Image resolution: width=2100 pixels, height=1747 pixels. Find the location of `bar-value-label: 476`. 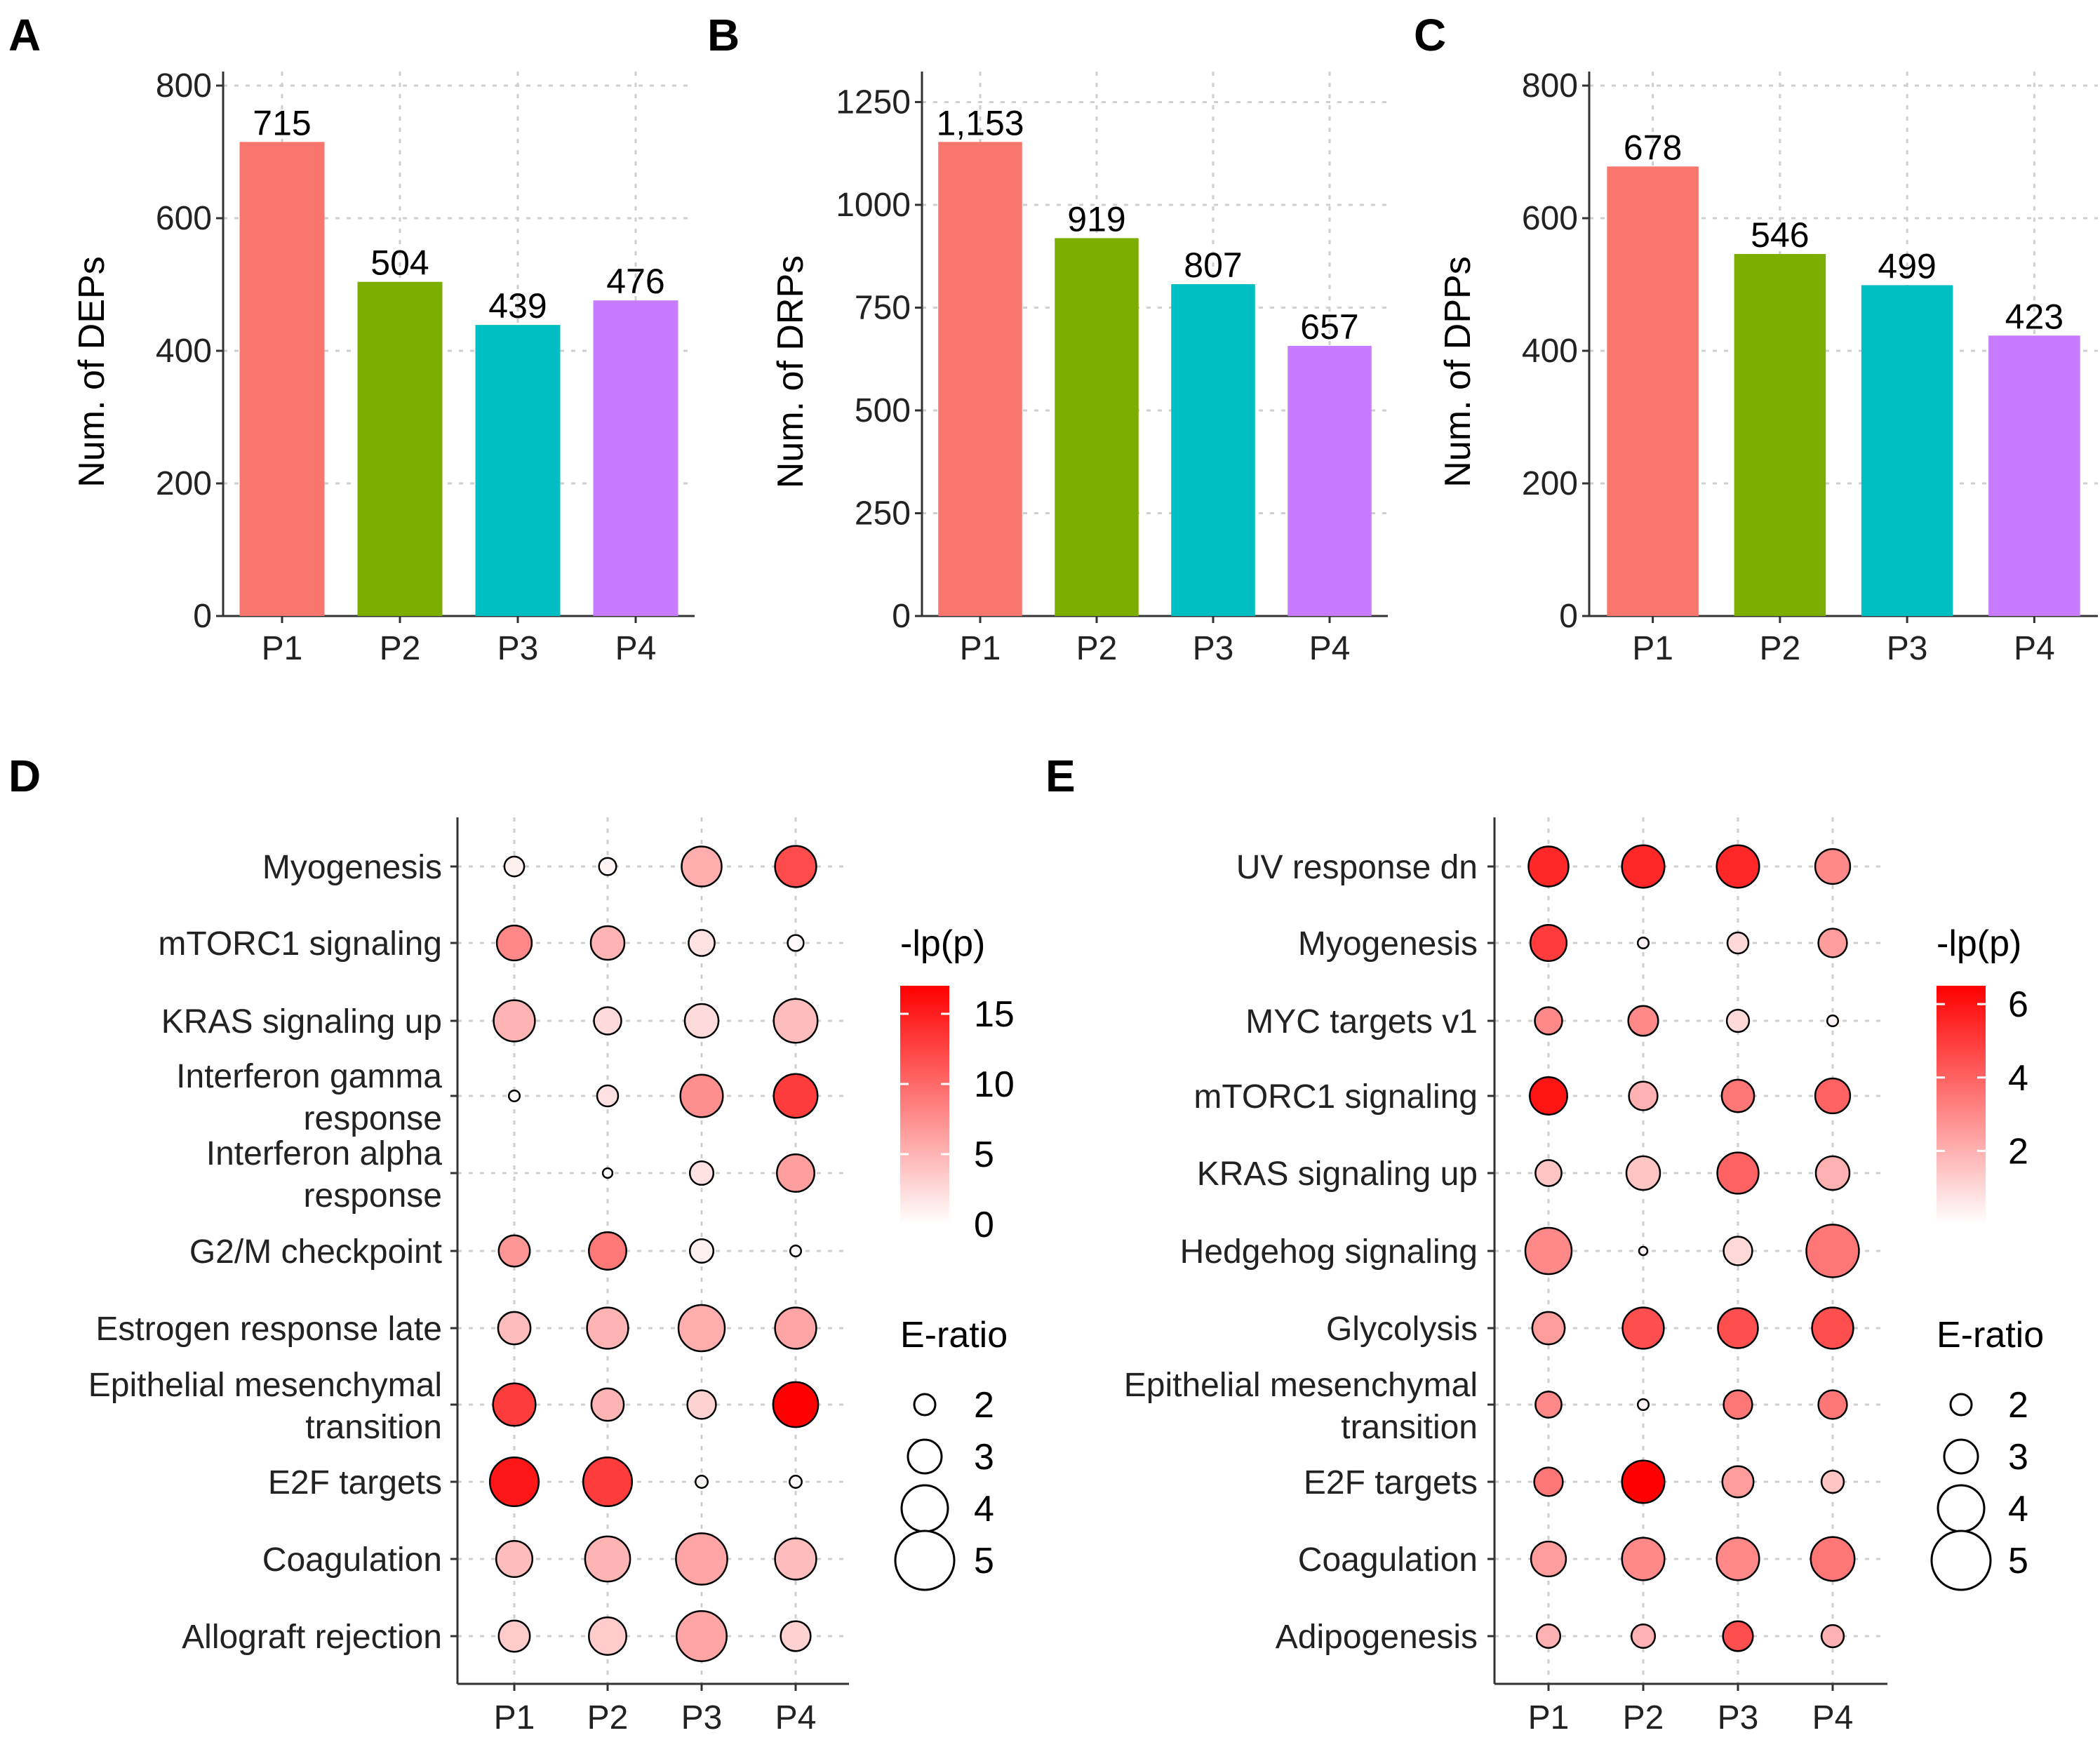

bar-value-label: 476 is located at coordinates (635, 282).